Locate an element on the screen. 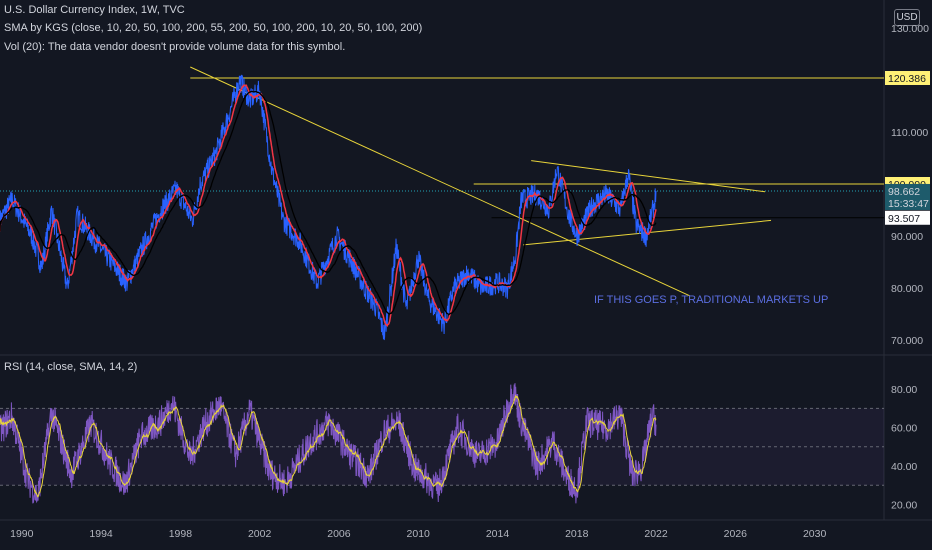  price-label-current-bg is located at coordinates (907, 196).